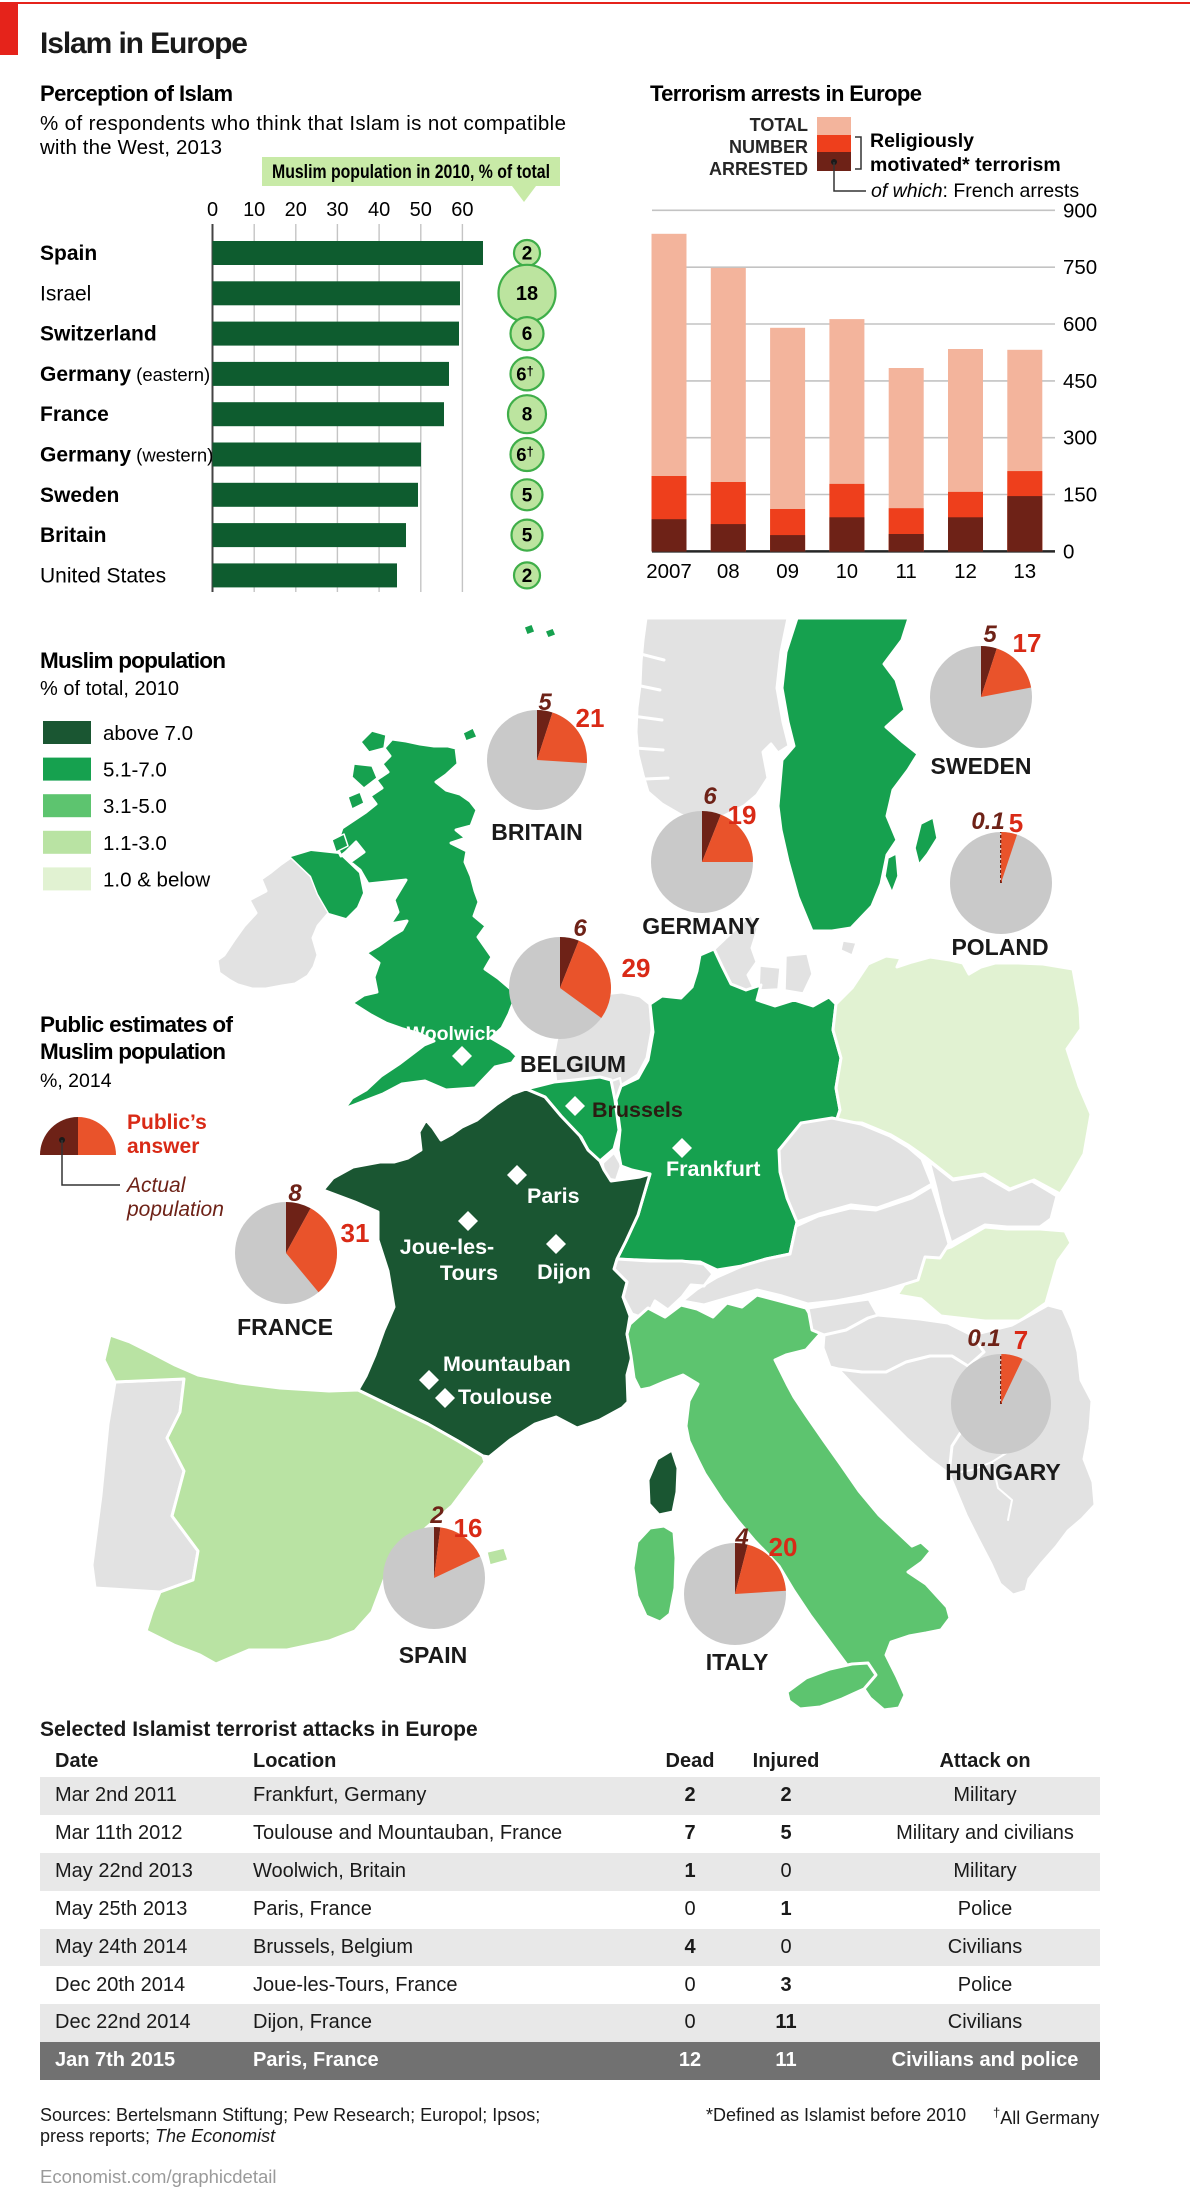 The height and width of the screenshot is (2188, 1190). What do you see at coordinates (469, 1273) in the screenshot?
I see `svg-text: Tours` at bounding box center [469, 1273].